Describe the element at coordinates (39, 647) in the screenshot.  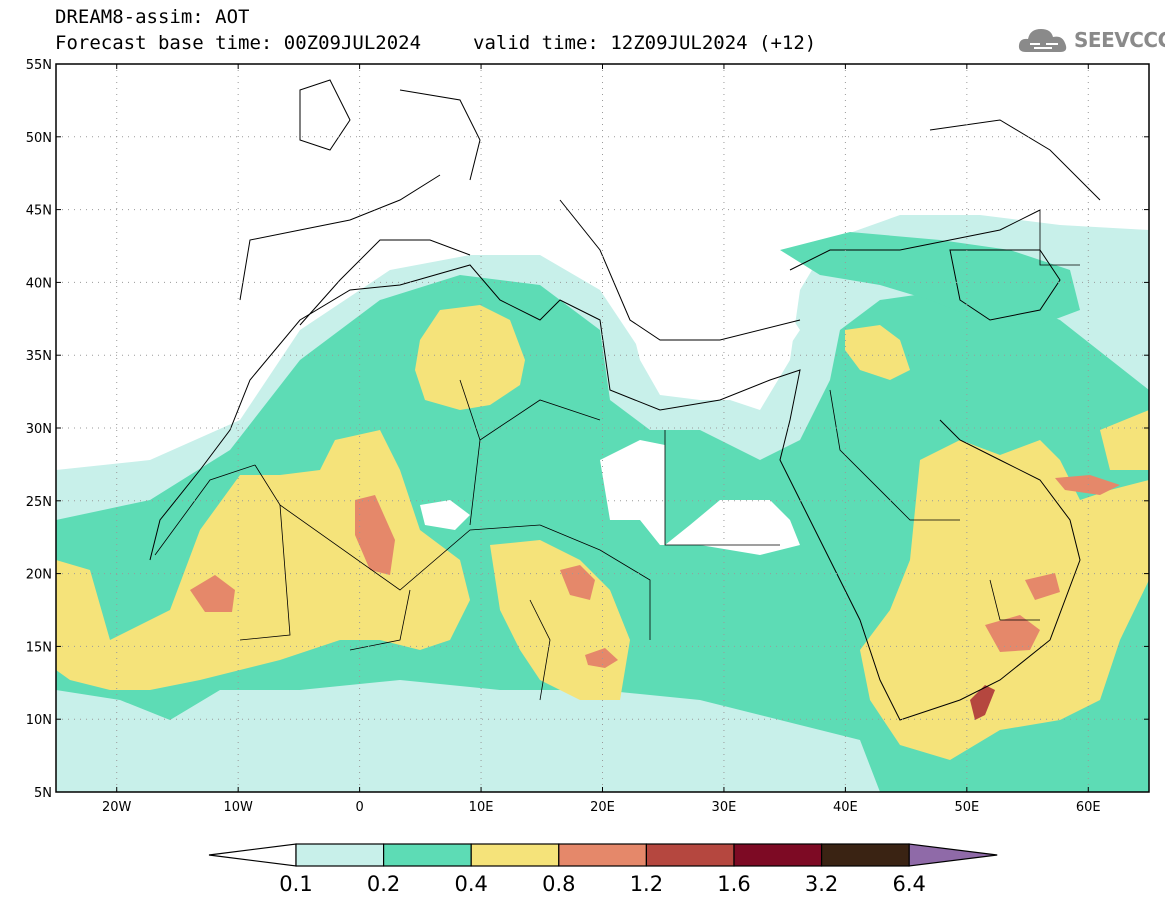
I see `lat-tick-label: 15N` at that location.